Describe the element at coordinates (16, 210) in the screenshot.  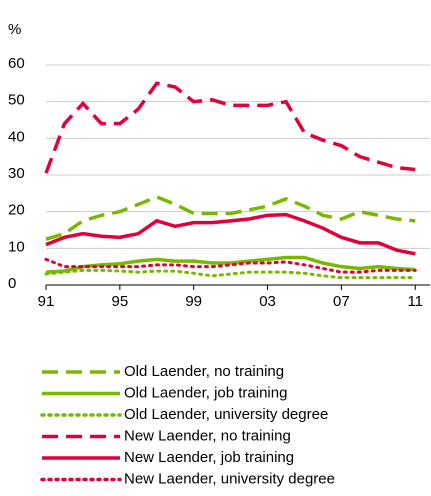
I see `y-tick-label: 20` at that location.